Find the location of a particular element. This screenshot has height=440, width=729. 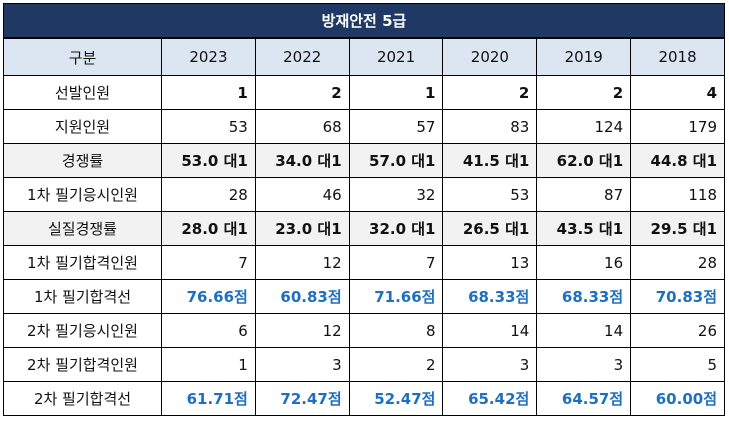

row-value-cell: 23.0 대1 is located at coordinates (302, 228).